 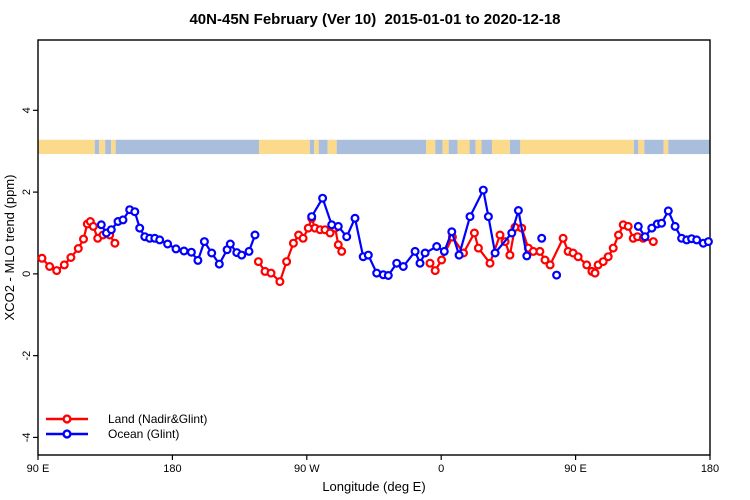 I want to click on x-axis-label: Longitude (deg E), so click(x=373, y=486).